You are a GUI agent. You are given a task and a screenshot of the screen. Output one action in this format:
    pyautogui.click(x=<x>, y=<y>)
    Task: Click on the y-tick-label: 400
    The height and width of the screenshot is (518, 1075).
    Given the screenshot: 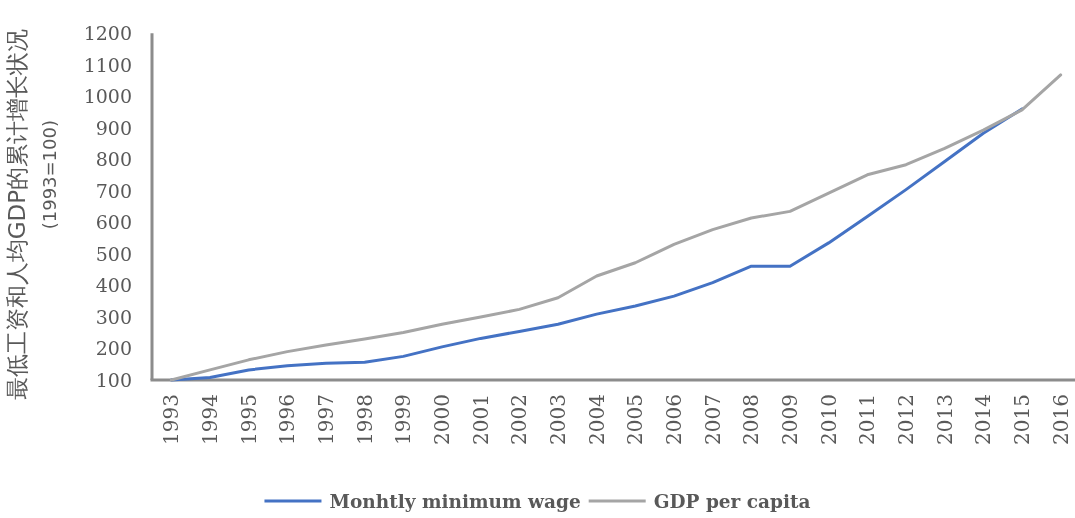 What is the action you would take?
    pyautogui.click(x=113, y=285)
    